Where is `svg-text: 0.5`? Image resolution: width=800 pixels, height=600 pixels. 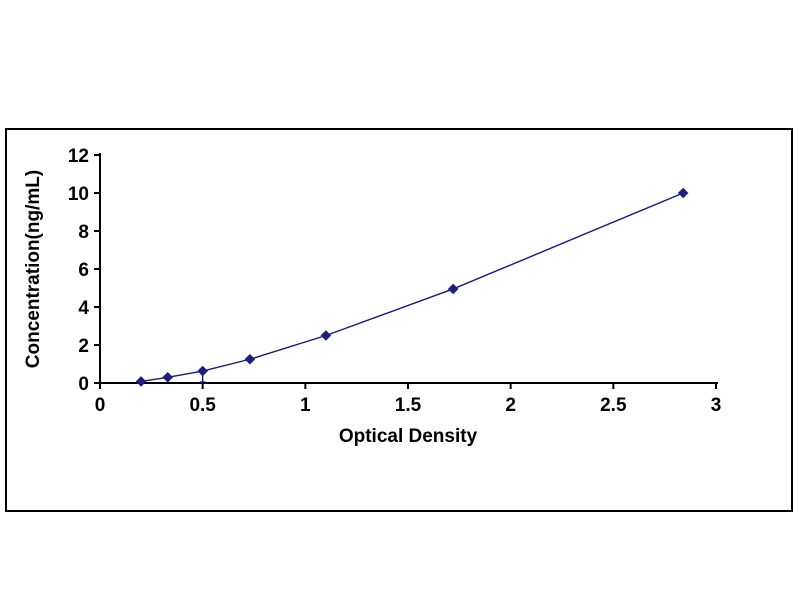 svg-text: 0.5 is located at coordinates (202, 405).